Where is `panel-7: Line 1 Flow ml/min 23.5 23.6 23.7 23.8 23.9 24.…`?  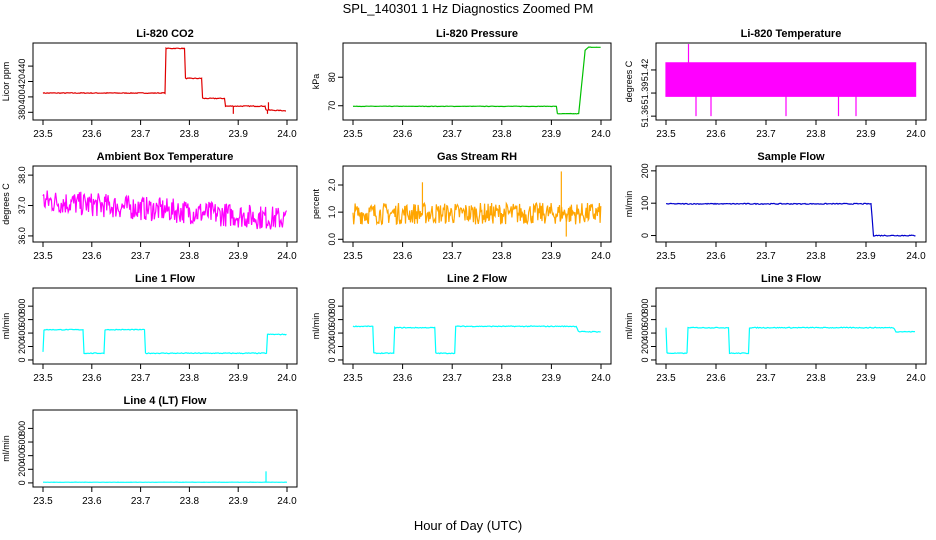 panel-7: Line 1 Flow ml/min 23.5 23.6 23.7 23.8 23.9 24.… is located at coordinates (149, 328).